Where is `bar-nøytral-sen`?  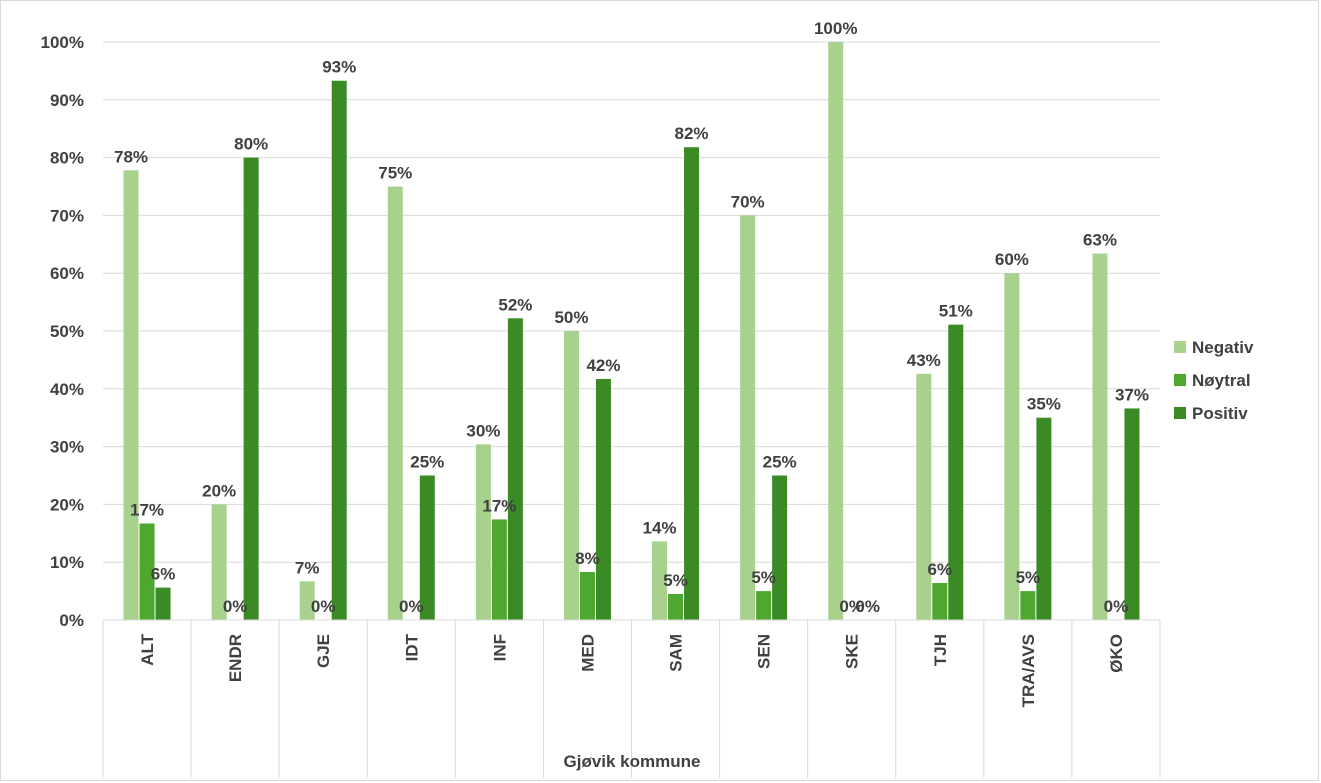
bar-nøytral-sen is located at coordinates (764, 605).